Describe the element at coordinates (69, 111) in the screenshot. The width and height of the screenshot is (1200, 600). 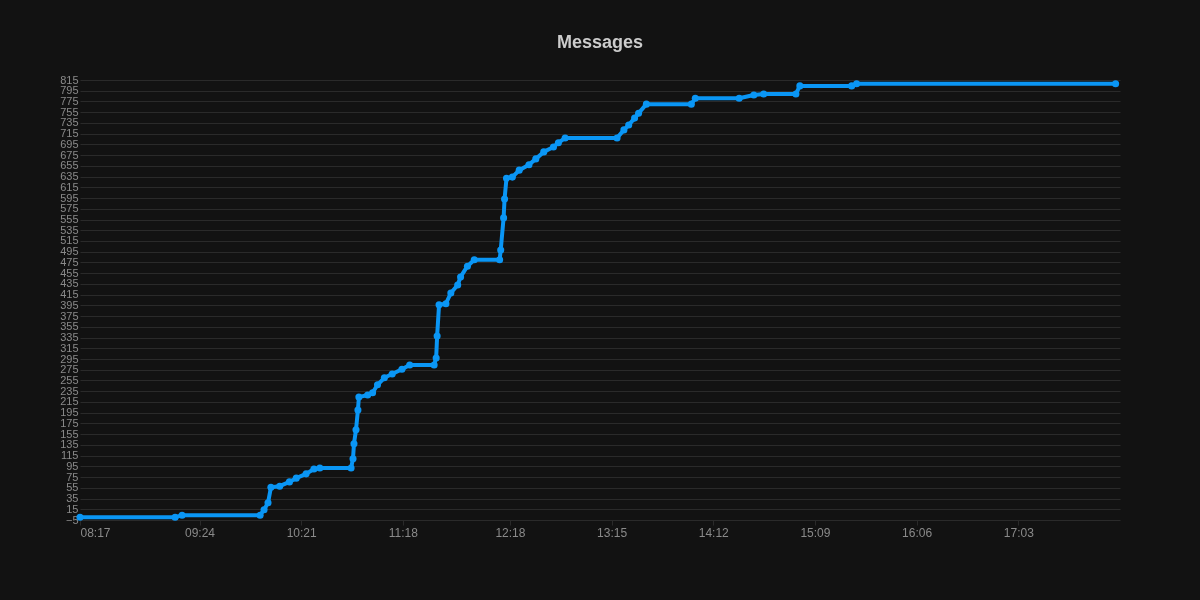
I see `y-tick-label: 755` at that location.